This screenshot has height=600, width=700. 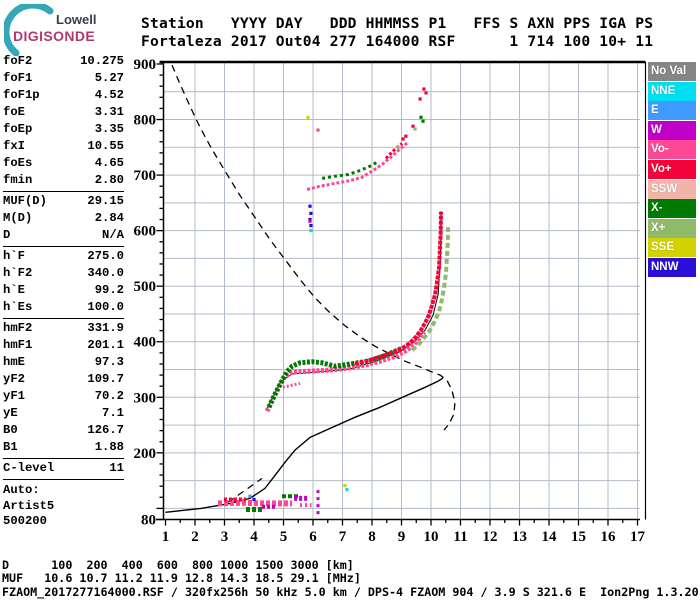 I want to click on legend-item-w: W, so click(x=672, y=130).